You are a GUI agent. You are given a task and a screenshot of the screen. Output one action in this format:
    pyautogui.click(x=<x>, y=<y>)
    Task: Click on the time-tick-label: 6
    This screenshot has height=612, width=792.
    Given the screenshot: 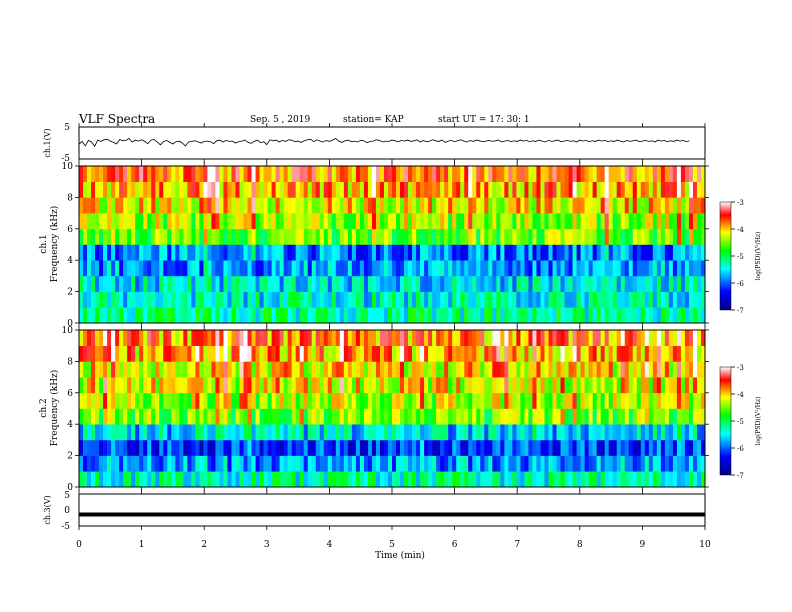 What is the action you would take?
    pyautogui.click(x=455, y=545)
    